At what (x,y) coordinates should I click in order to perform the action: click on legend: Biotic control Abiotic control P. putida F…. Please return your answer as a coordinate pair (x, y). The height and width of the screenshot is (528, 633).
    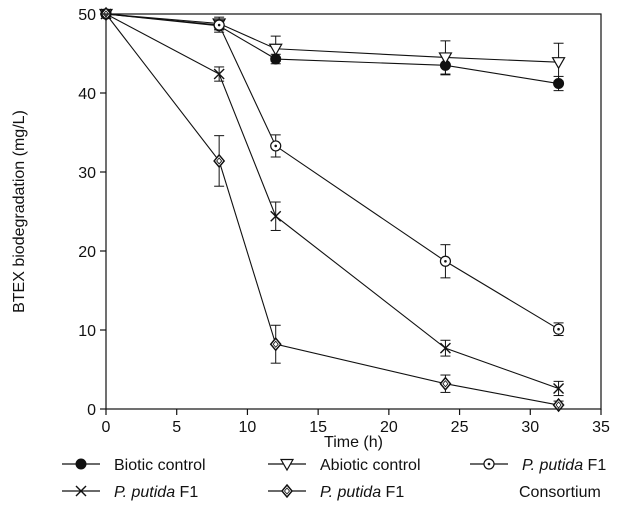
    Looking at the image, I should click on (334, 479).